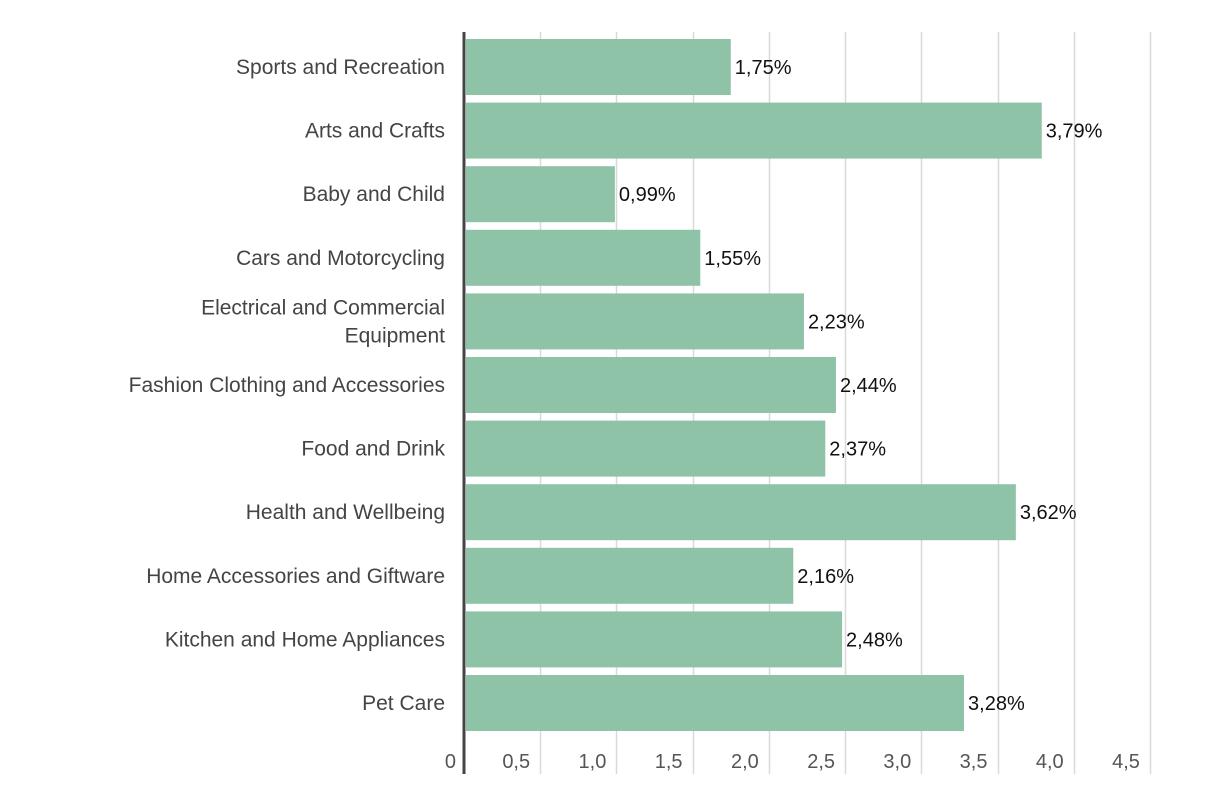 The width and height of the screenshot is (1231, 801). What do you see at coordinates (1050, 762) in the screenshot?
I see `x-tick-label: 4,0` at bounding box center [1050, 762].